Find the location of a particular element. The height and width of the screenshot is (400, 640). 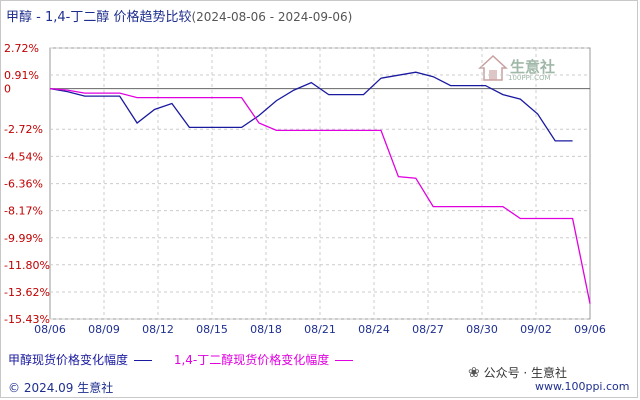

footer-wechat: ❀ 公众号 · 生意社 is located at coordinates (517, 372).